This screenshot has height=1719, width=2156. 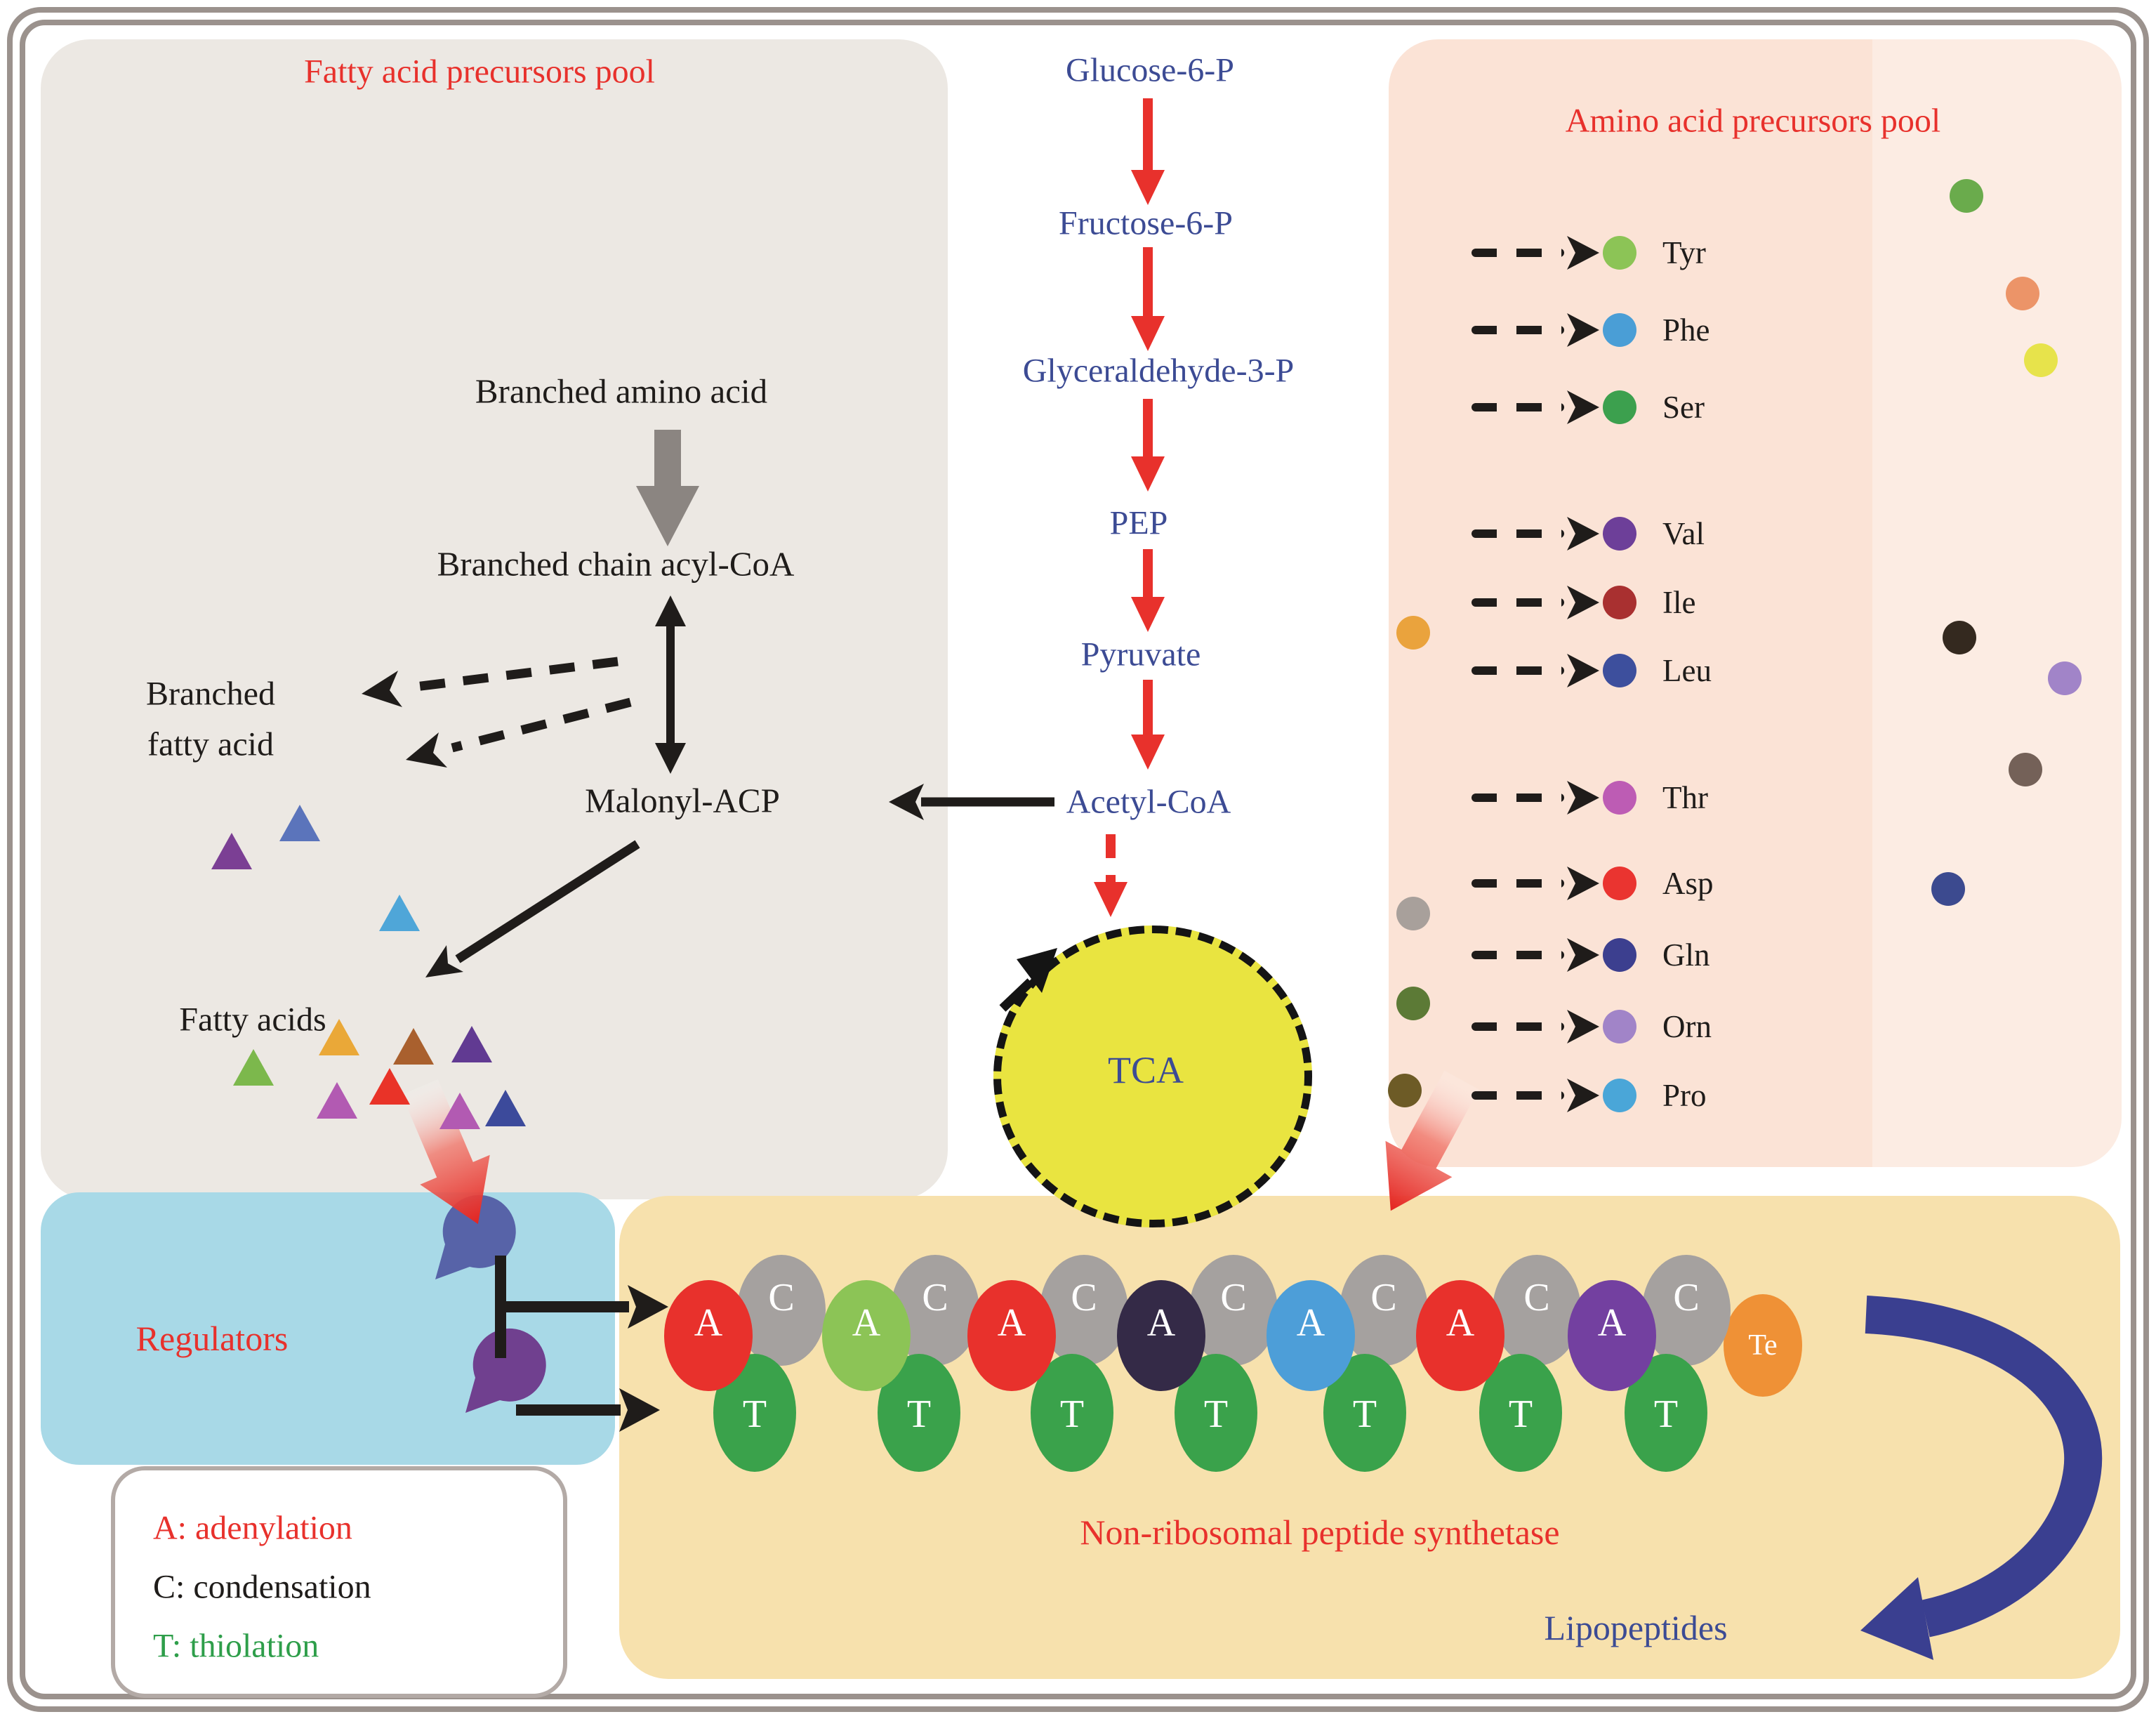 What do you see at coordinates (210, 694) in the screenshot?
I see `branched-fatty-acid-label-line1: Branched` at bounding box center [210, 694].